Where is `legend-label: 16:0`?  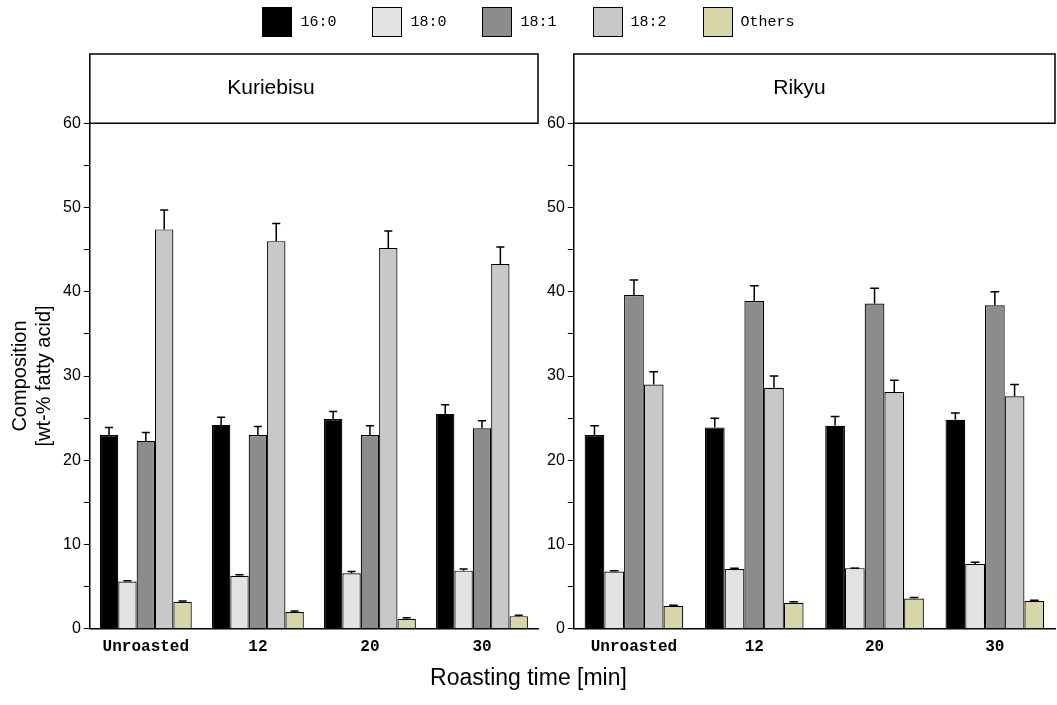 legend-label: 16:0 is located at coordinates (318, 22).